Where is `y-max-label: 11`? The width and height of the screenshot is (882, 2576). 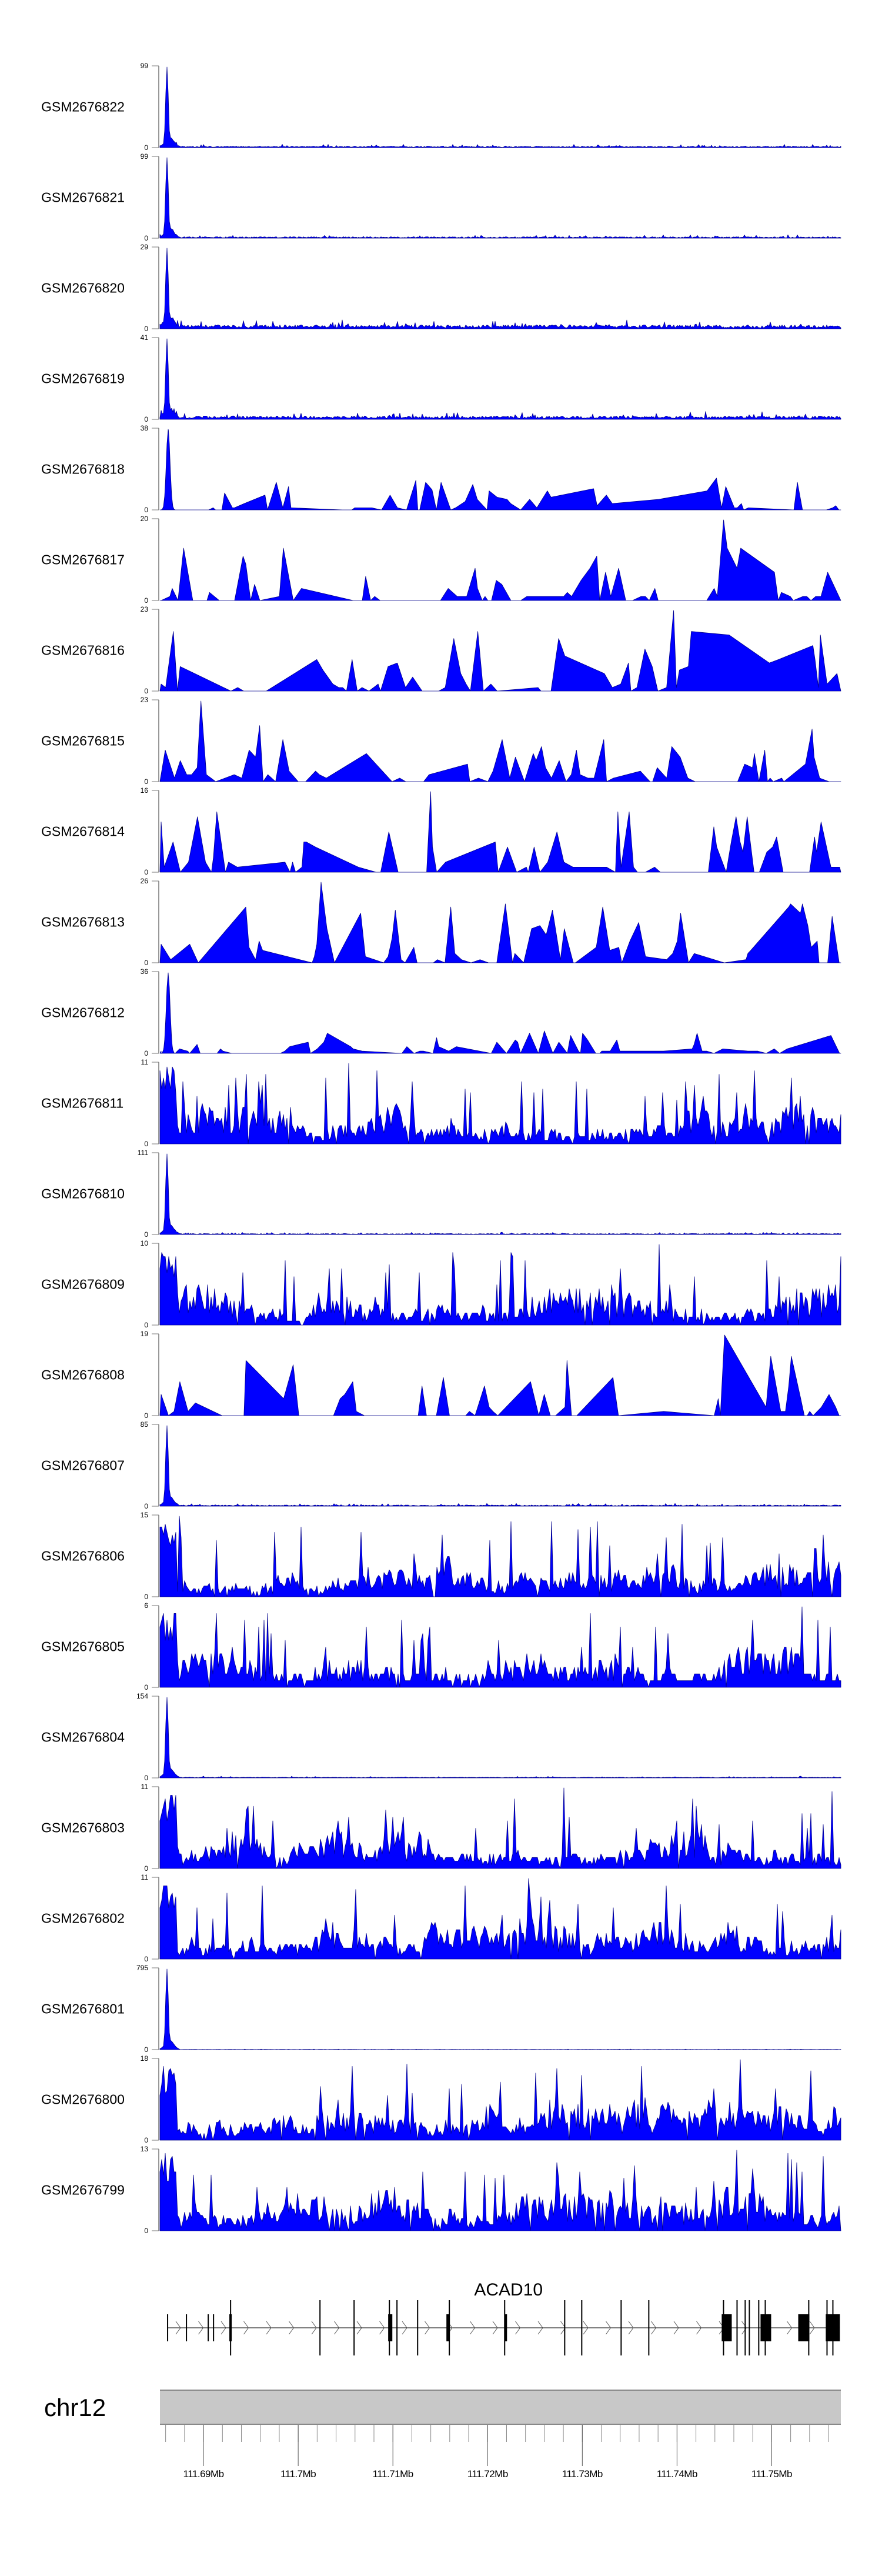
y-max-label: 11 is located at coordinates (145, 1062).